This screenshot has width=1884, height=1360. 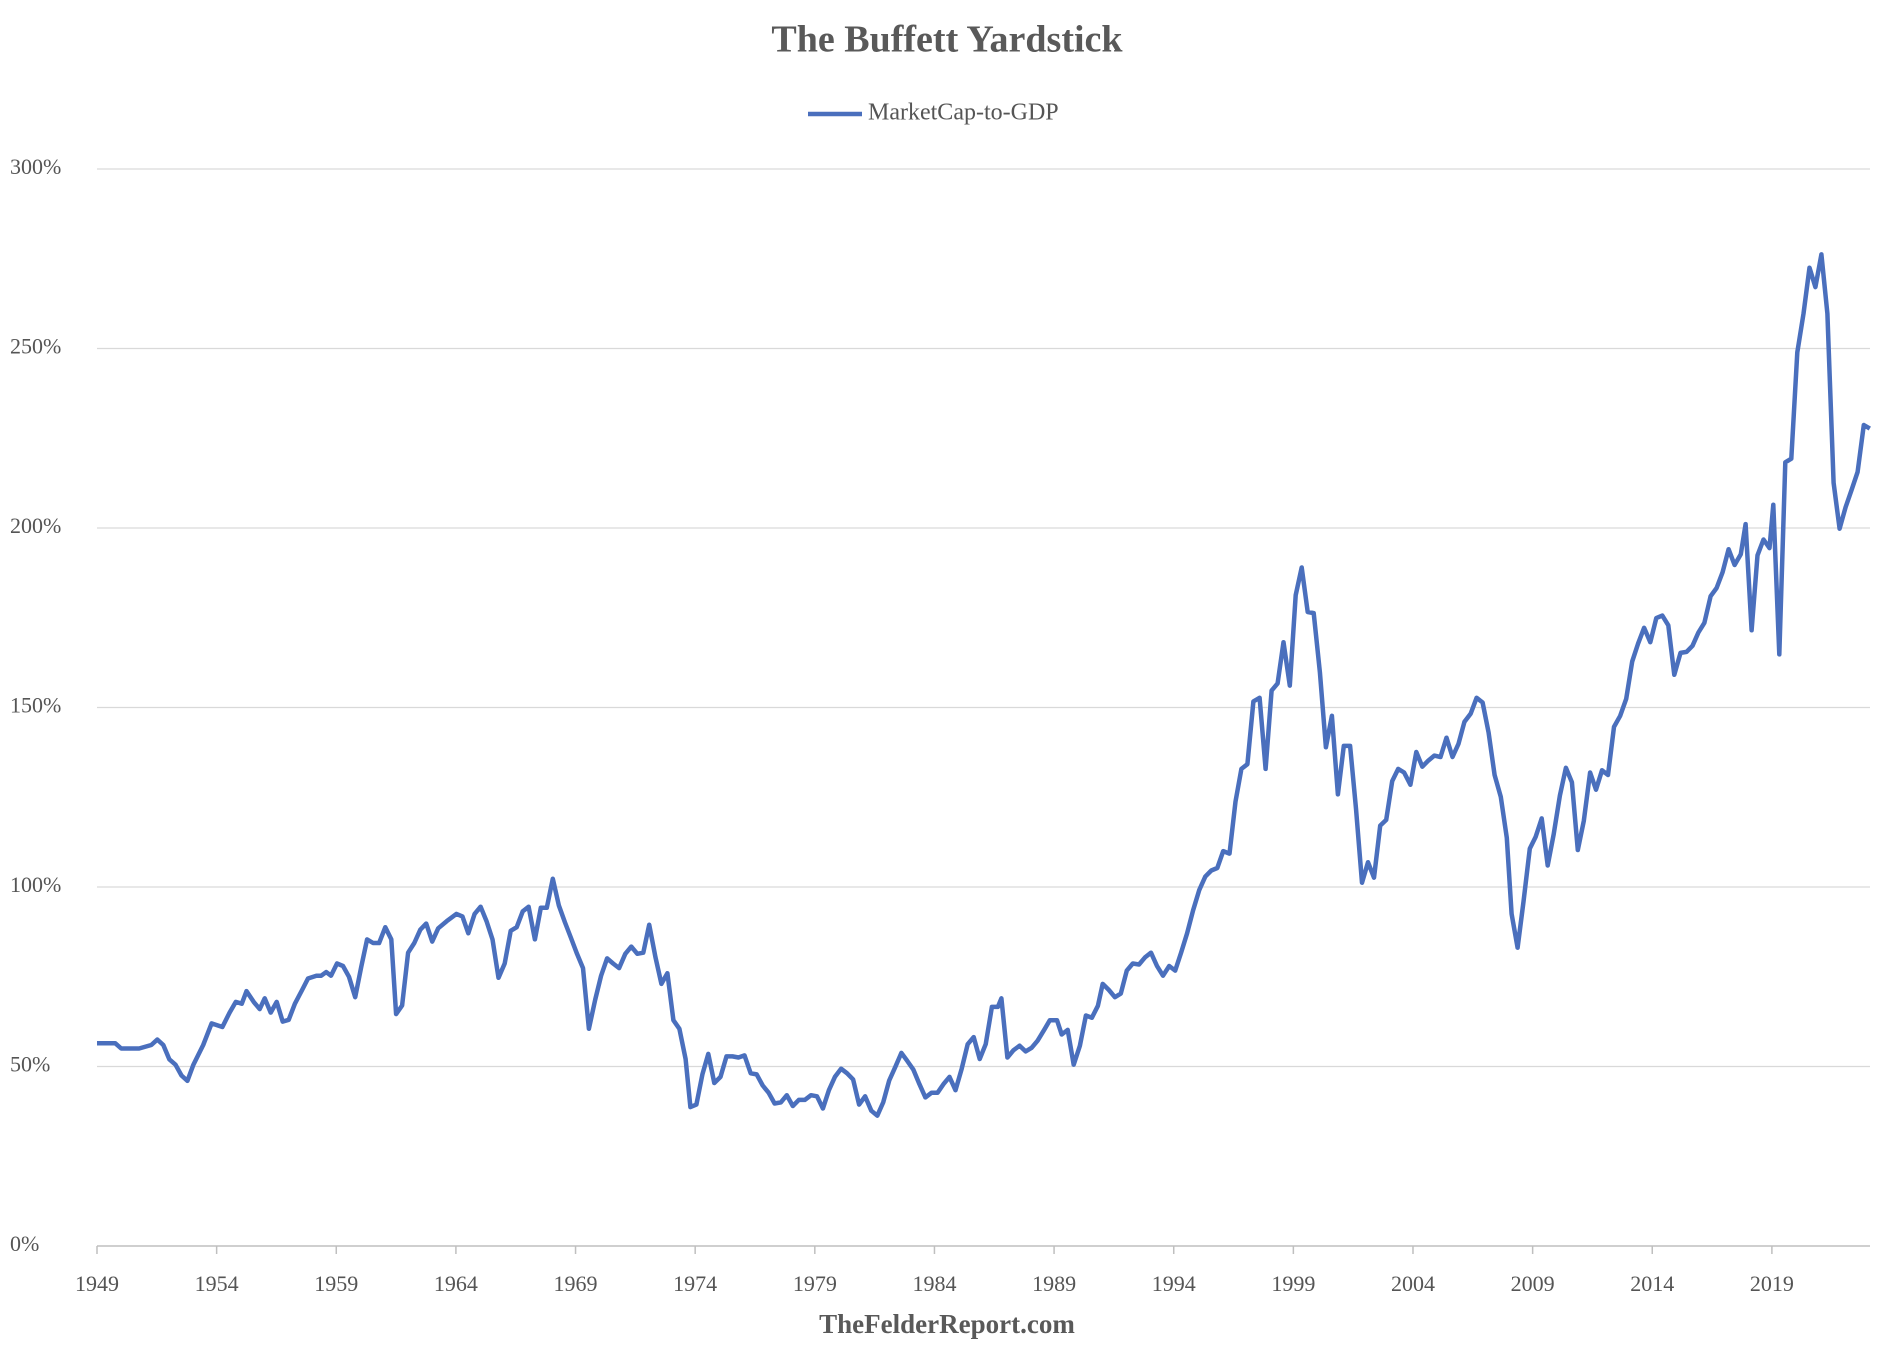 What do you see at coordinates (97, 1283) in the screenshot?
I see `x-tick-label: 1949` at bounding box center [97, 1283].